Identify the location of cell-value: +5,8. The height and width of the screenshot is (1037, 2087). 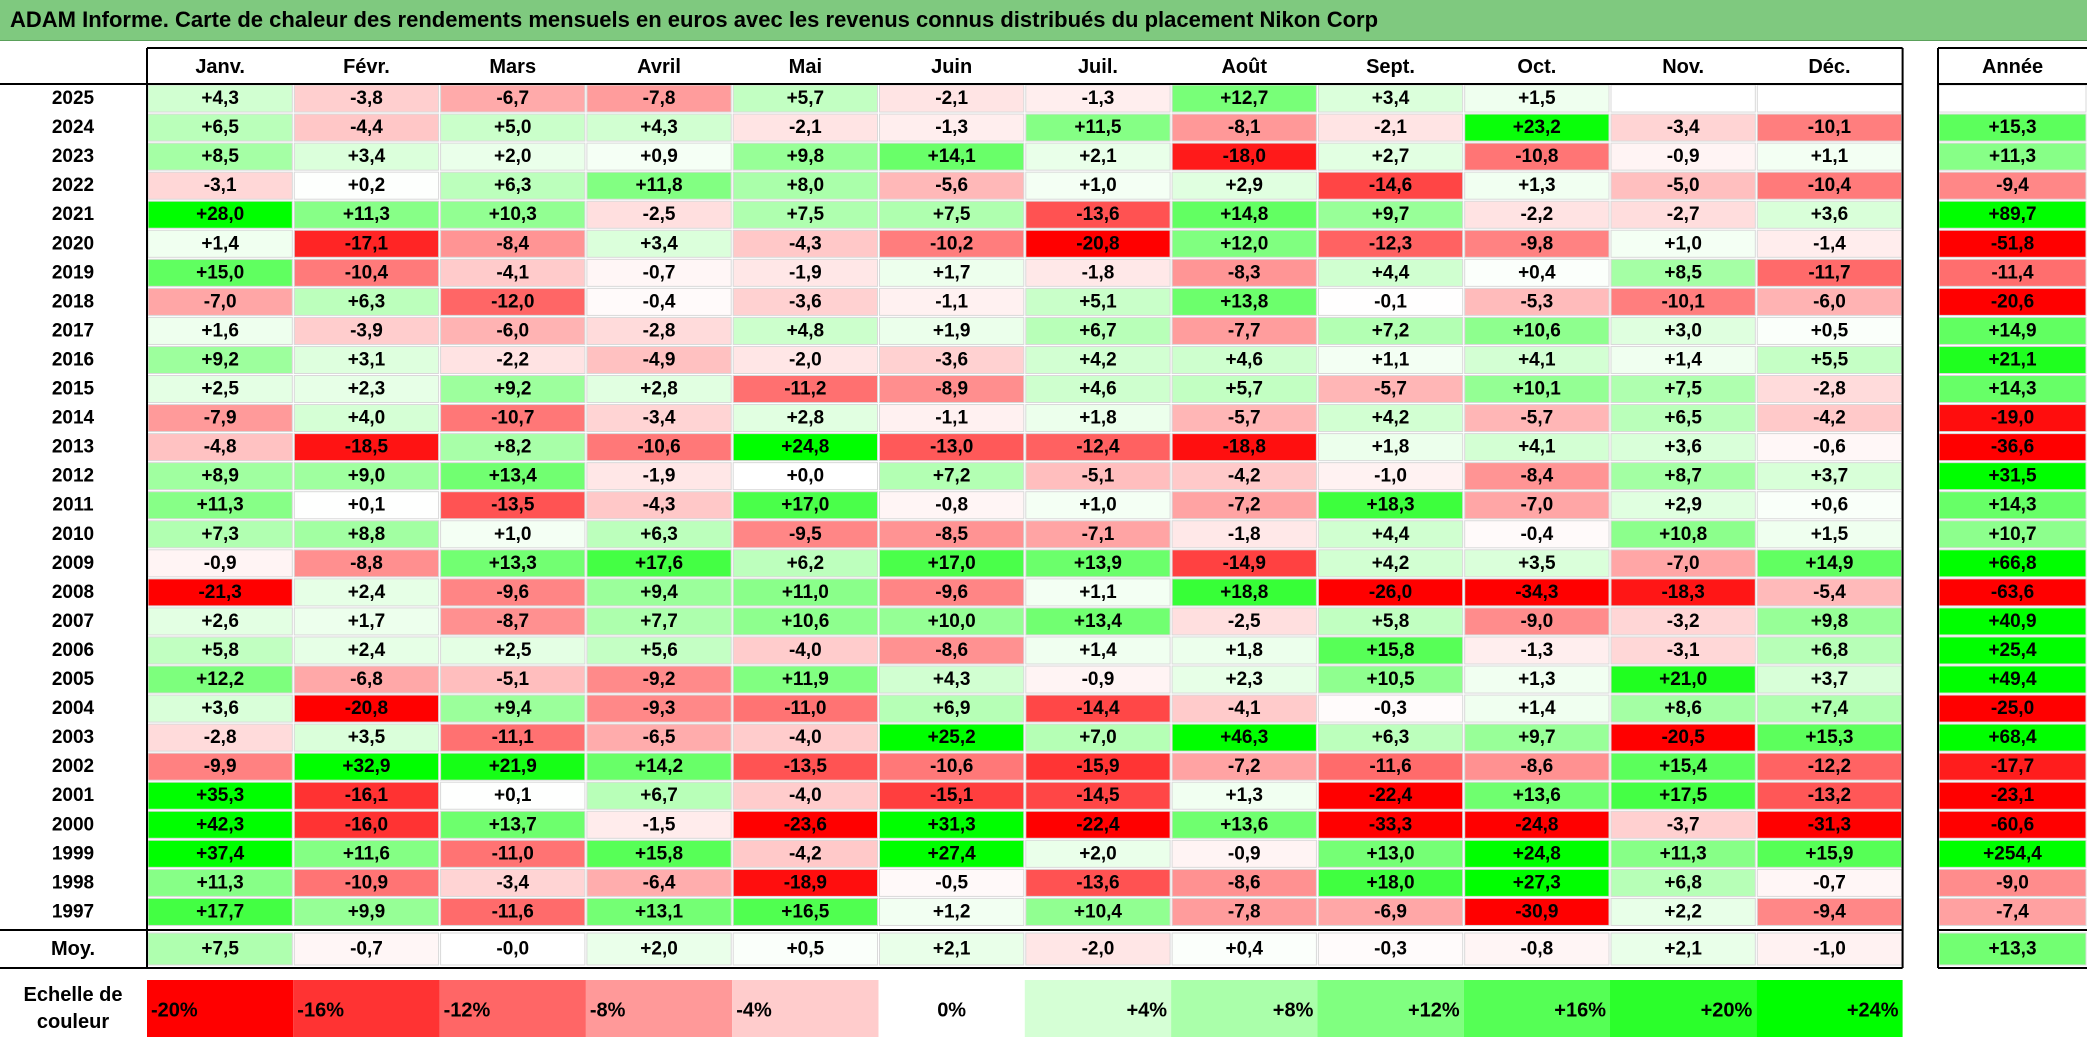
(220, 650).